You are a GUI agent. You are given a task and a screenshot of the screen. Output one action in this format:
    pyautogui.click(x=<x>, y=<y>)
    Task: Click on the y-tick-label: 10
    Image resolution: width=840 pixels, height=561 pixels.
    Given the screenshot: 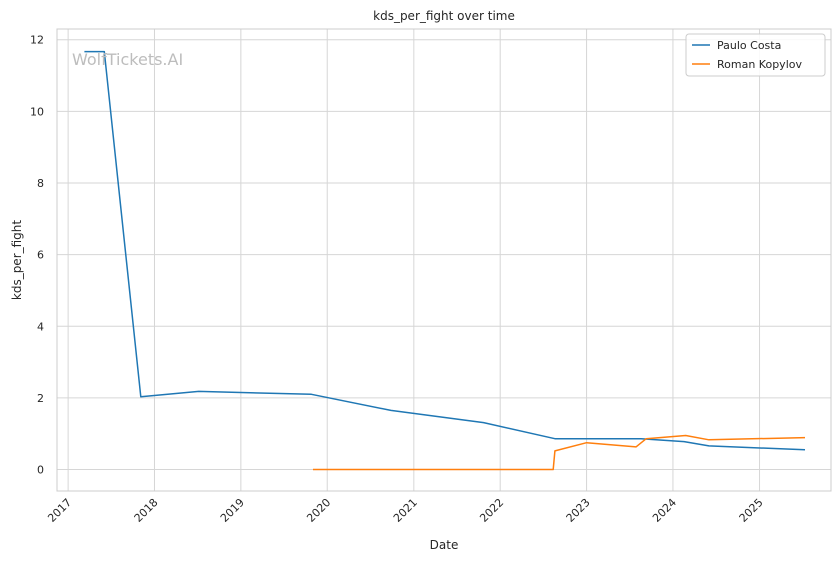 What is the action you would take?
    pyautogui.click(x=37, y=111)
    